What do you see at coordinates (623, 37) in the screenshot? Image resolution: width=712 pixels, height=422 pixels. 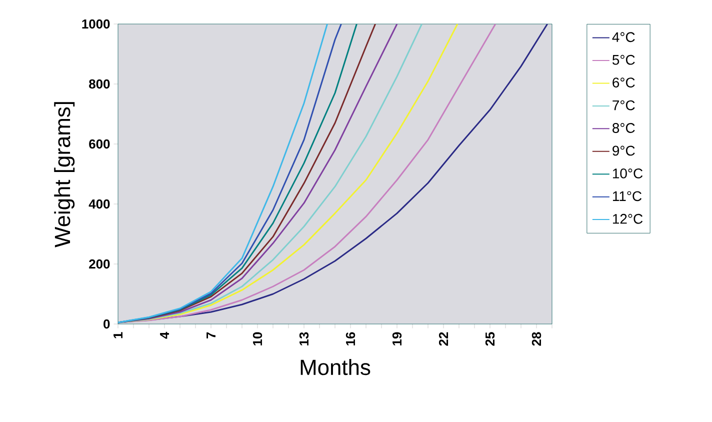 I see `legend-label: 4°C` at bounding box center [623, 37].